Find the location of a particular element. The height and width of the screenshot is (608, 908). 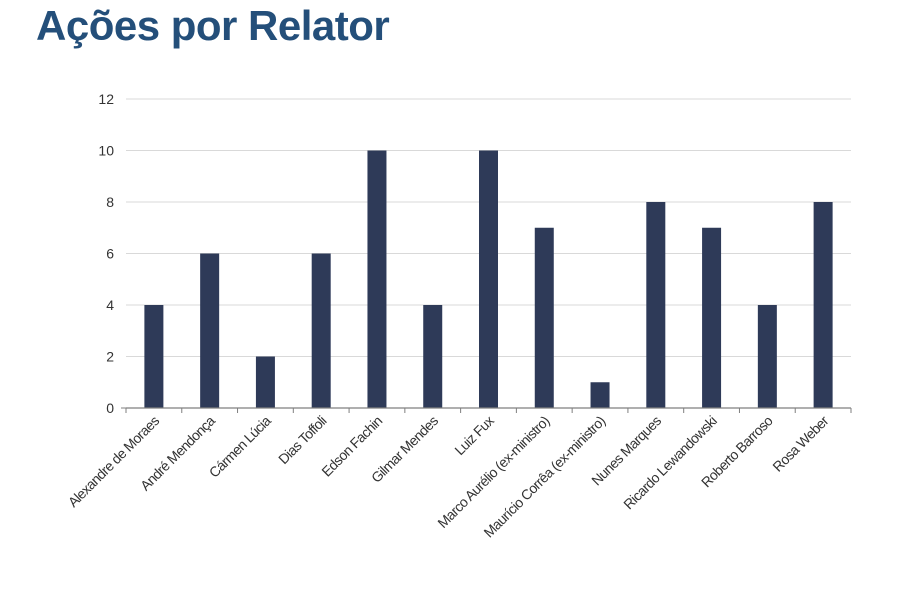

y-tick-label: 2 is located at coordinates (110, 357).